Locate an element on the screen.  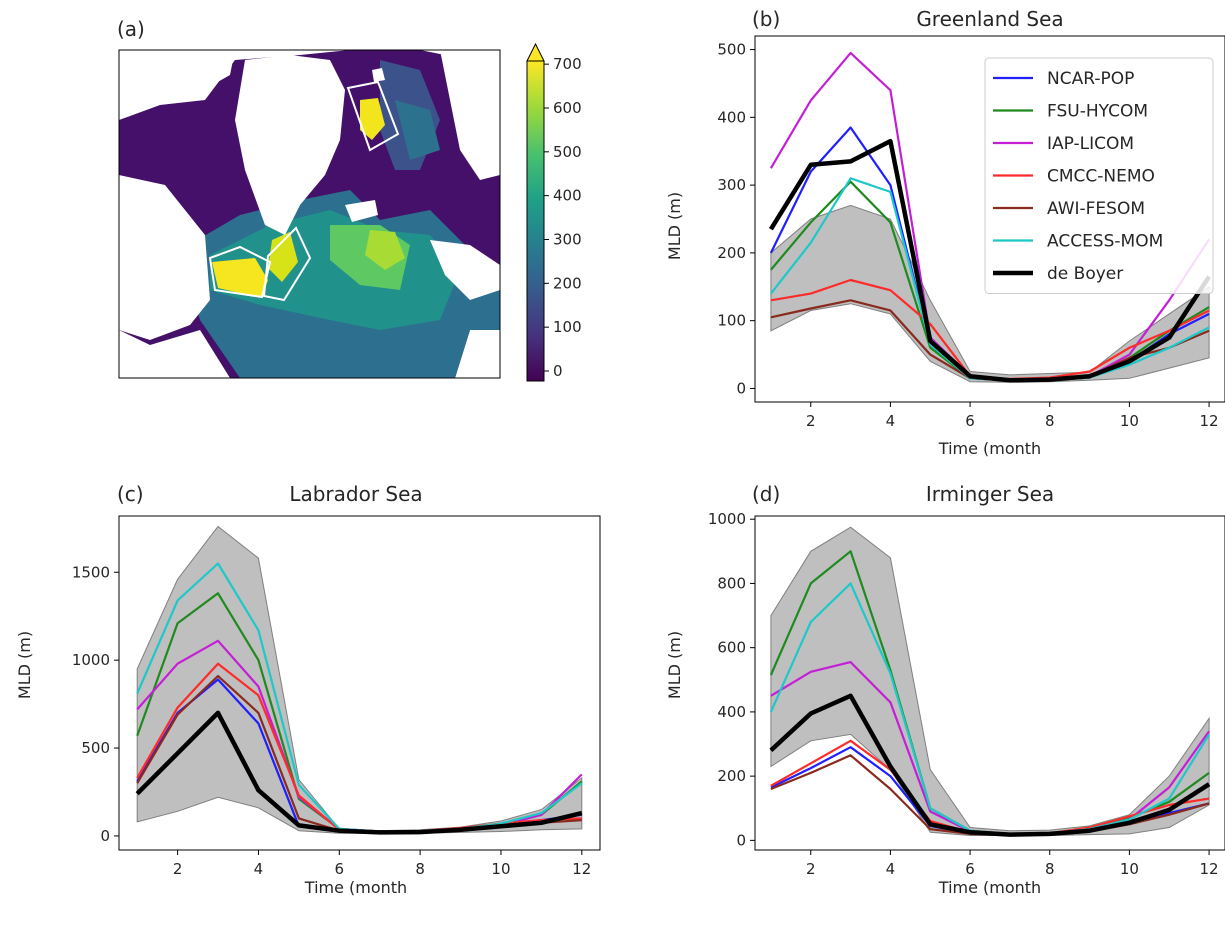
legend-label-cmcc-nemo: CMCC-NEMO is located at coordinates (1101, 177).